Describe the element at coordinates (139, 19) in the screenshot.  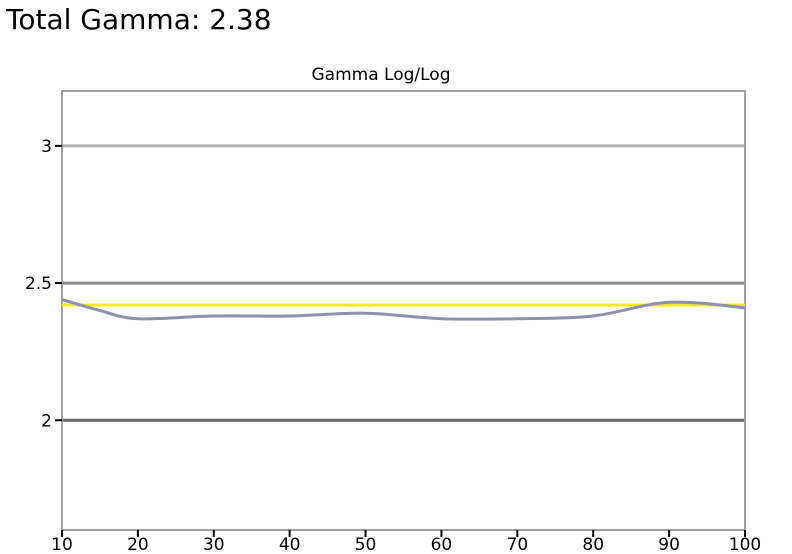
I see `page-title: Total Gamma: 2.38` at that location.